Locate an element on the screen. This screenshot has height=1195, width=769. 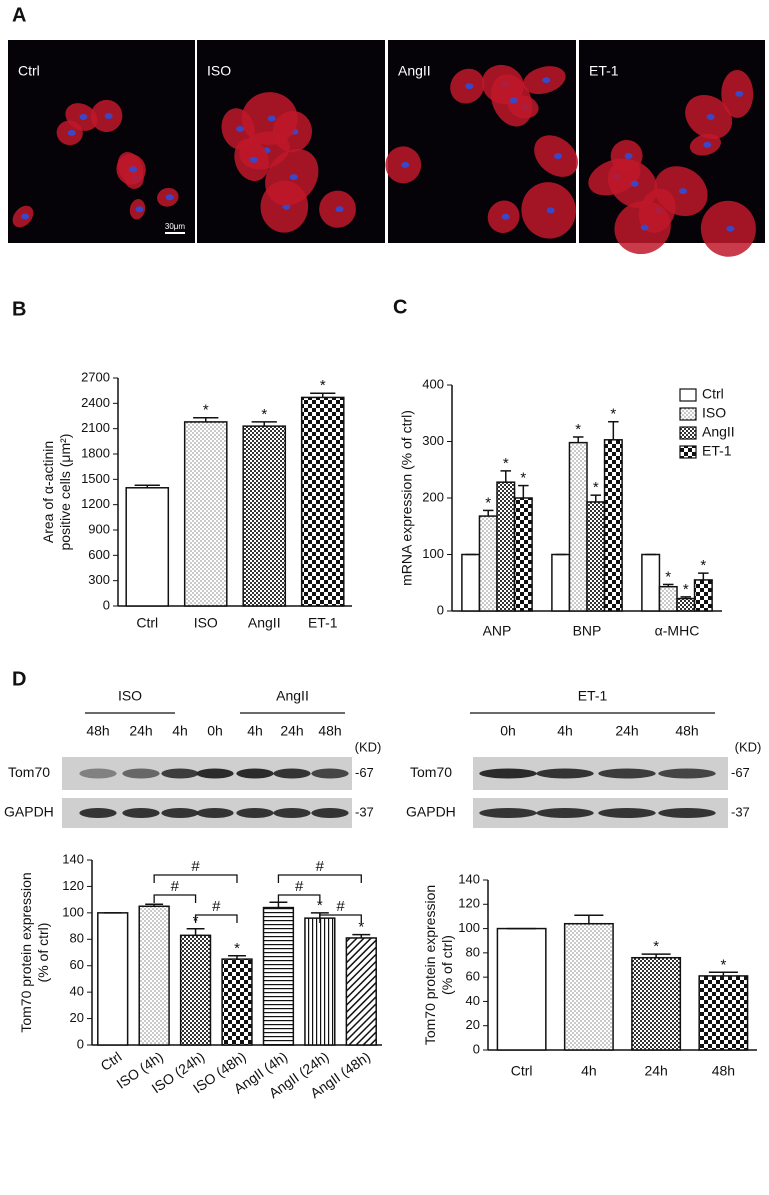
y-tick-label: 200 is located at coordinates (433, 496).